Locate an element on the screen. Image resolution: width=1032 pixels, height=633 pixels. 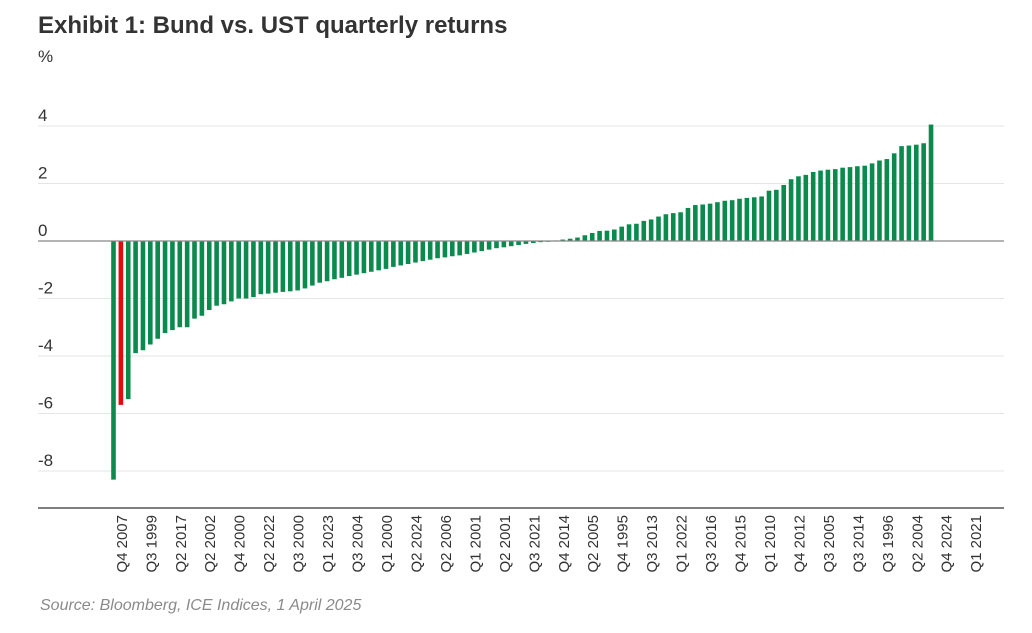
x-tick-label: Q2 2002 is located at coordinates (210, 544).